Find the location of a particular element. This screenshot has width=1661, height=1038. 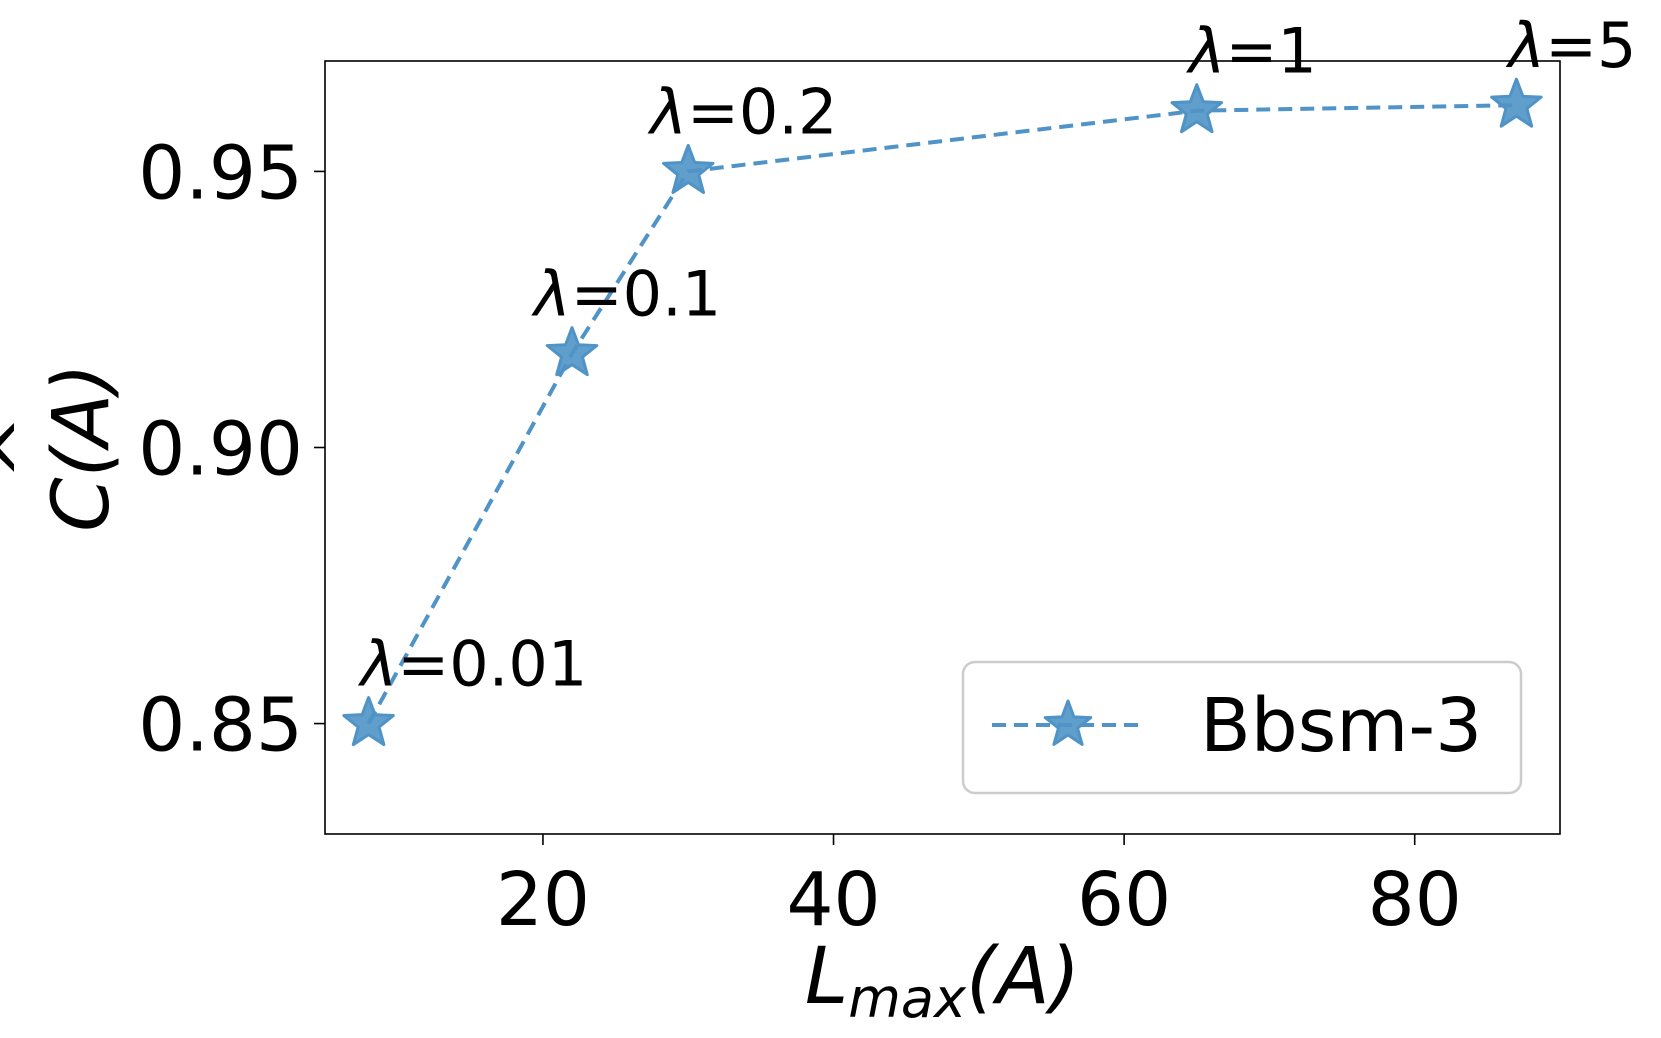

data-label: λ=1 is located at coordinates (1251, 51).